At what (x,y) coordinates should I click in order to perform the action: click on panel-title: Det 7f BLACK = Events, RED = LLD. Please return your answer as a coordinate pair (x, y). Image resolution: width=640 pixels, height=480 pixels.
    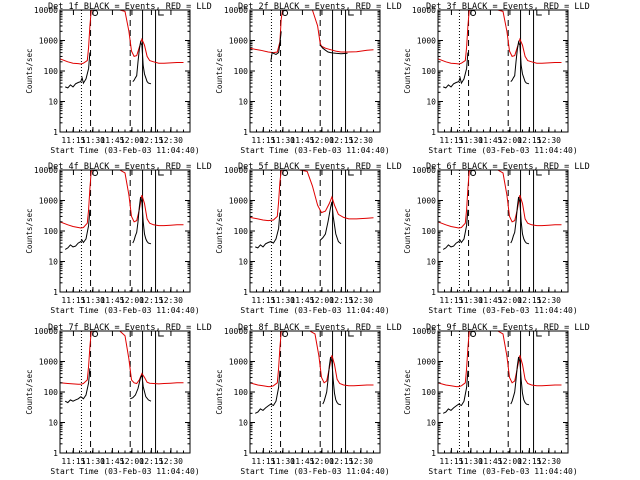
    Looking at the image, I should click on (130, 328).